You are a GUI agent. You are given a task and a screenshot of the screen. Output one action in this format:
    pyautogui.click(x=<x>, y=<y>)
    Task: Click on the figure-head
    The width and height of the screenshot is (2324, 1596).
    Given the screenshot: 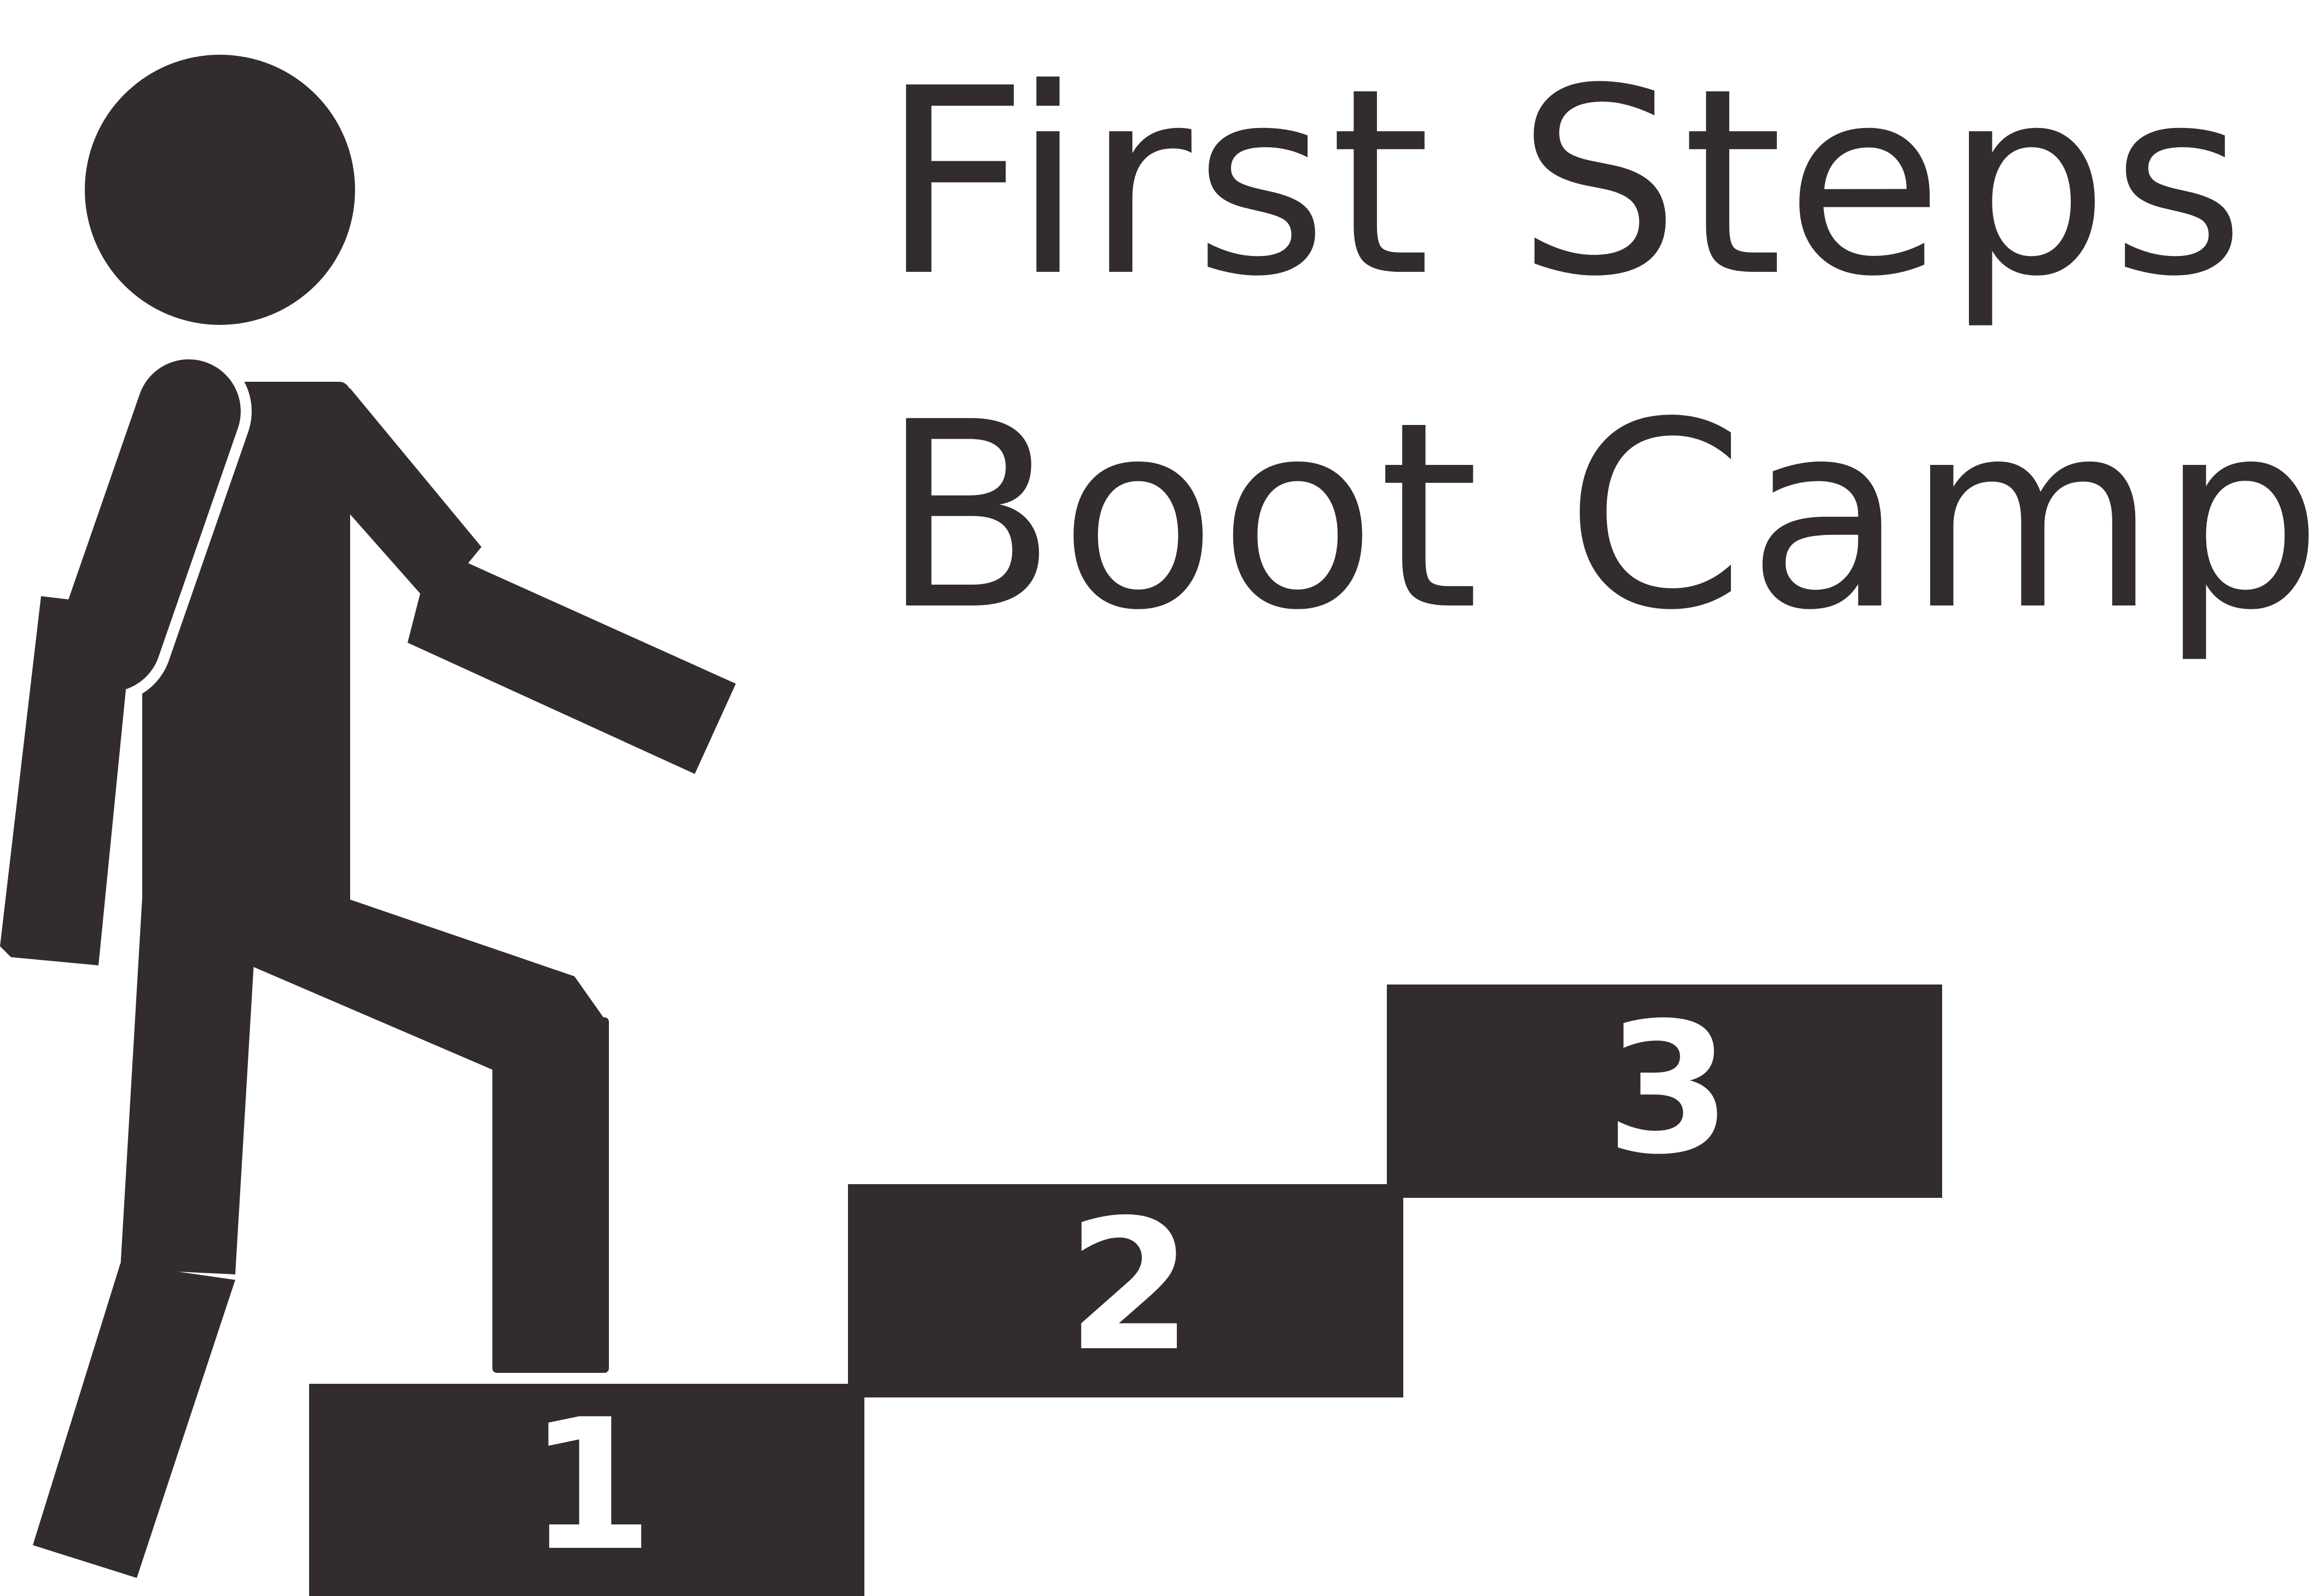 What is the action you would take?
    pyautogui.click(x=220, y=190)
    